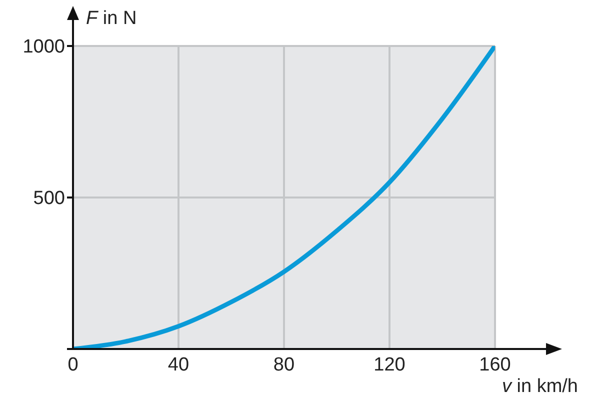 The image size is (589, 402). Describe the element at coordinates (495, 365) in the screenshot. I see `x-tick-label: 160` at that location.